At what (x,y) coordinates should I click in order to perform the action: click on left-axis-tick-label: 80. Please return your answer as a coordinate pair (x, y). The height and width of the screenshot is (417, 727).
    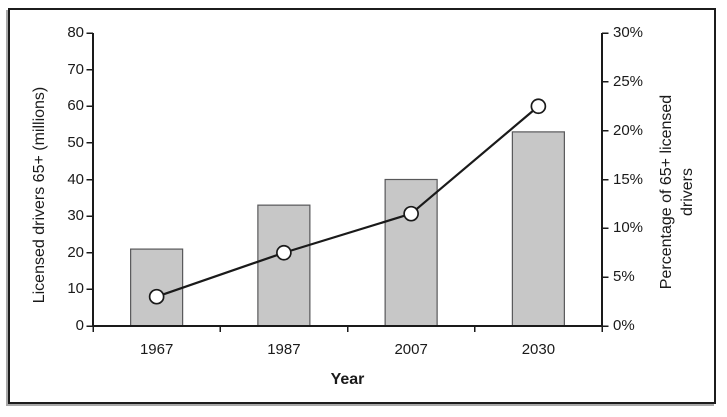
    Looking at the image, I should click on (75, 32).